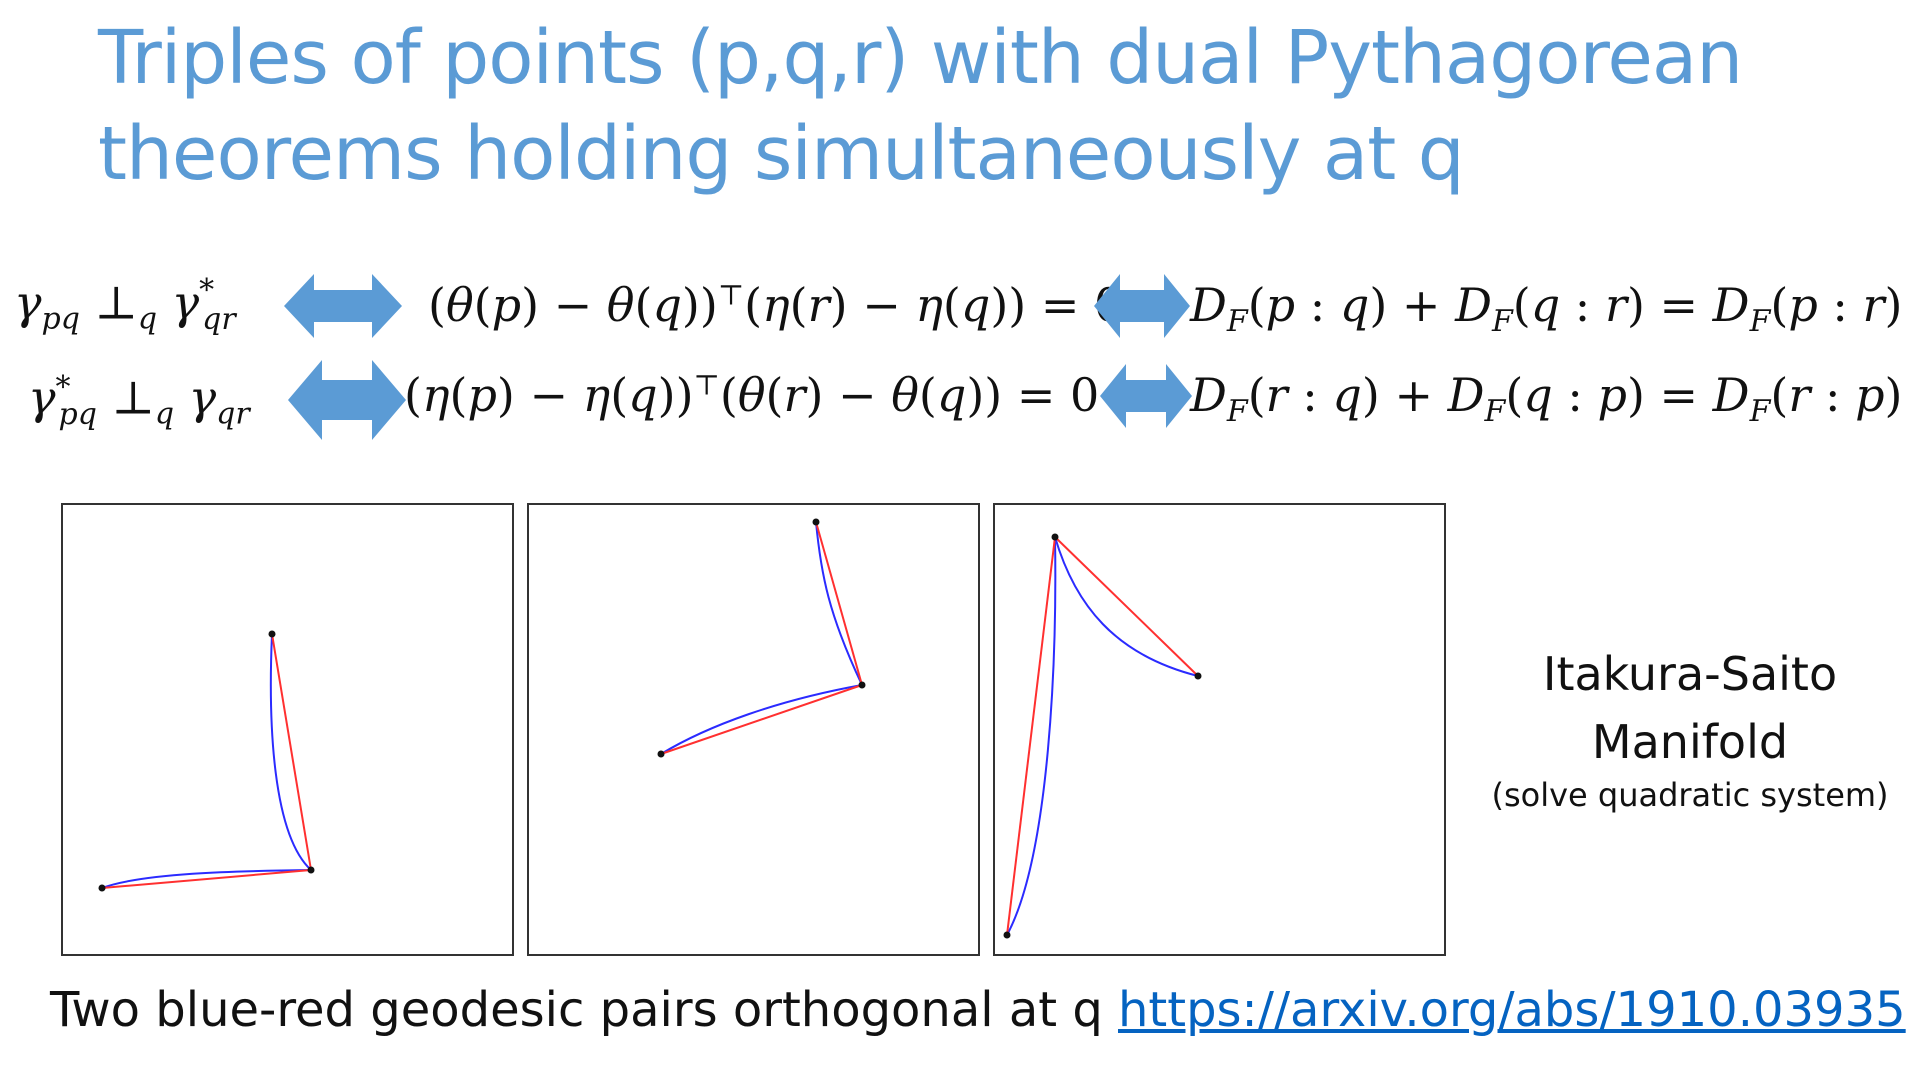 The height and width of the screenshot is (1080, 1920). What do you see at coordinates (776, 305) in the screenshot?
I see `eq-row1-inner-product: (θ(p) − θ(q))⊤(η(r) − η(q)) = 0` at bounding box center [776, 305].